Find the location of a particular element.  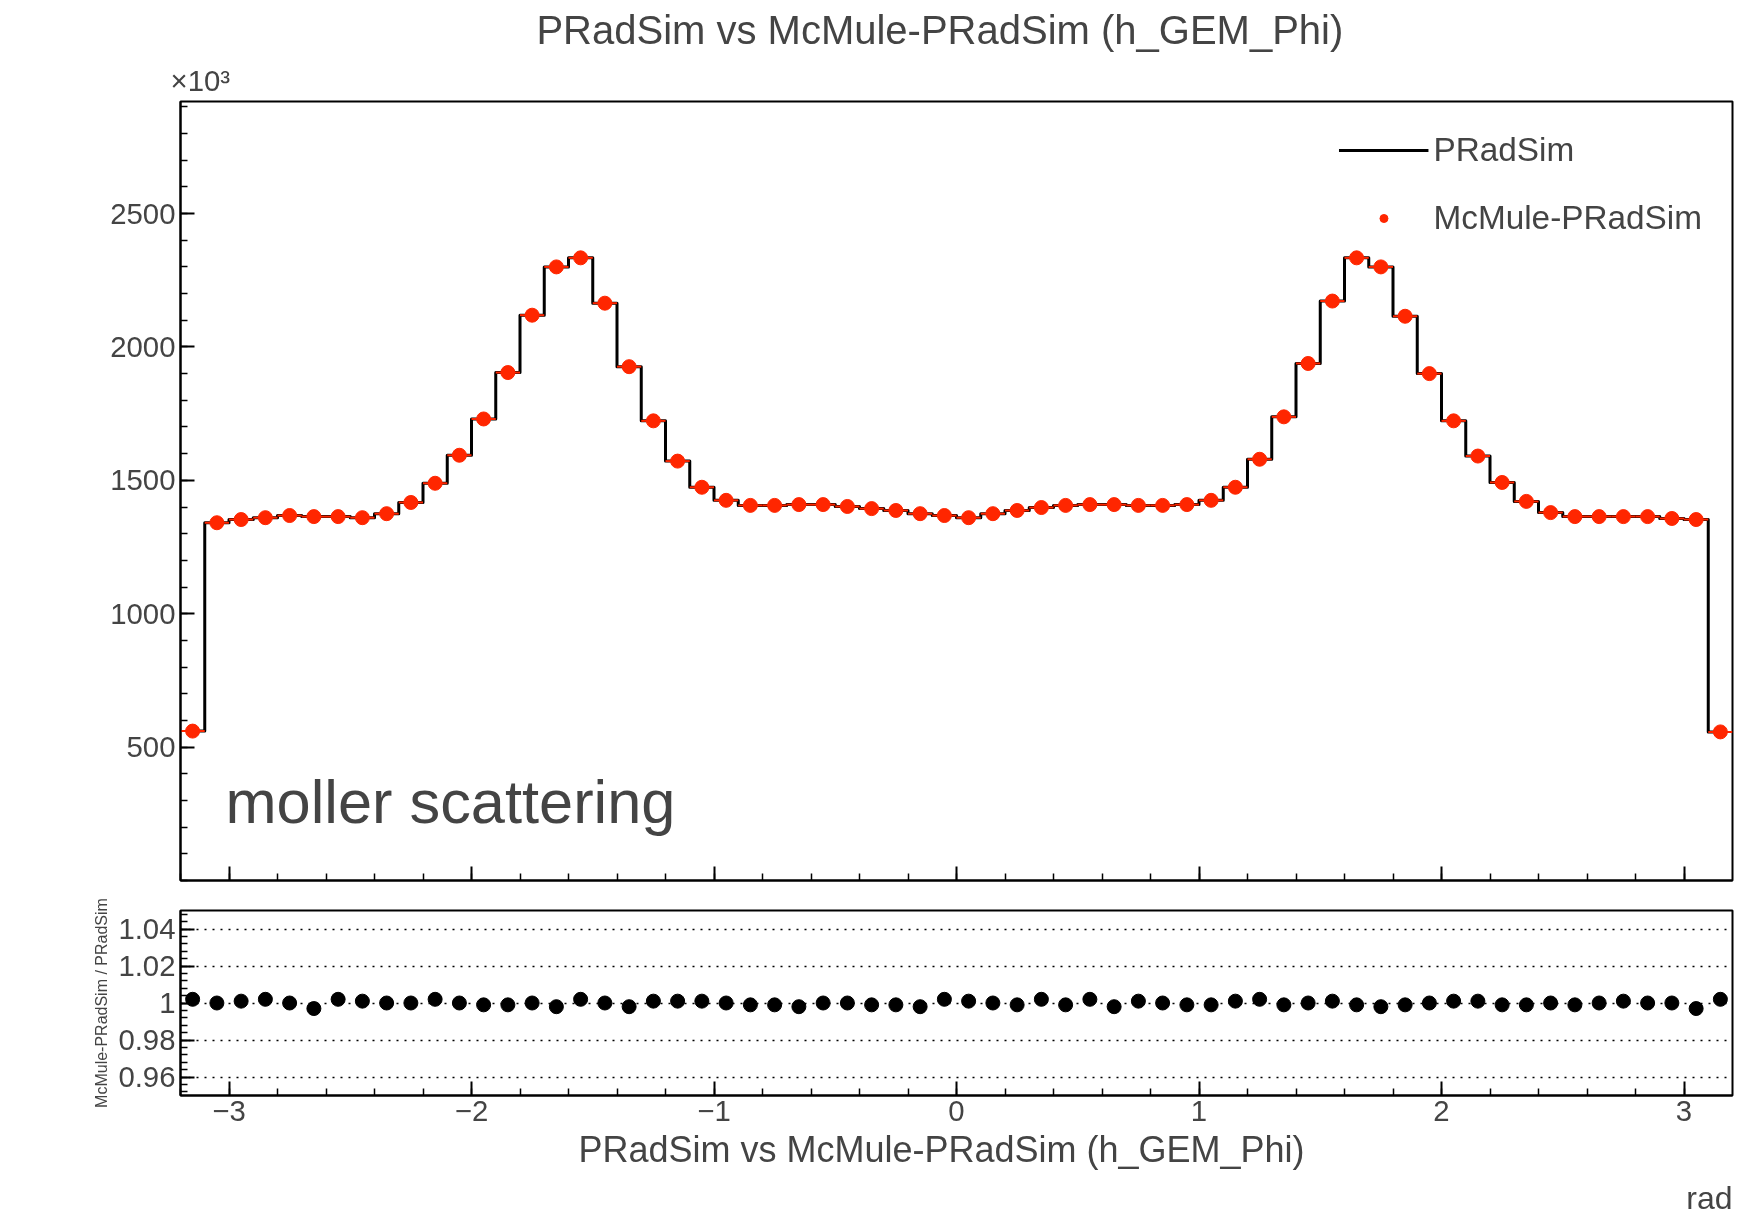

y-tick-label: 0.96 is located at coordinates (147, 1076).